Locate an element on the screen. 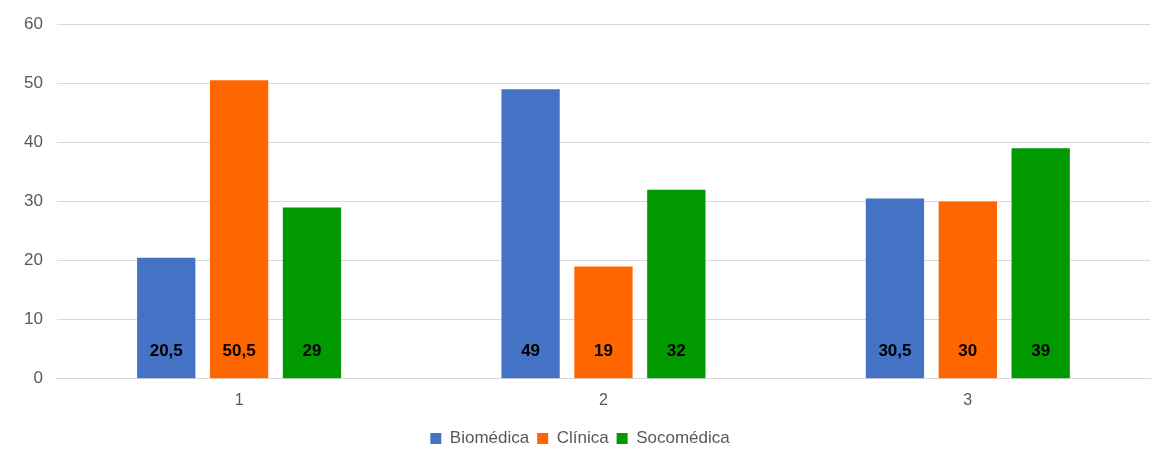 The width and height of the screenshot is (1154, 457). data-label: 50,5 is located at coordinates (239, 351).